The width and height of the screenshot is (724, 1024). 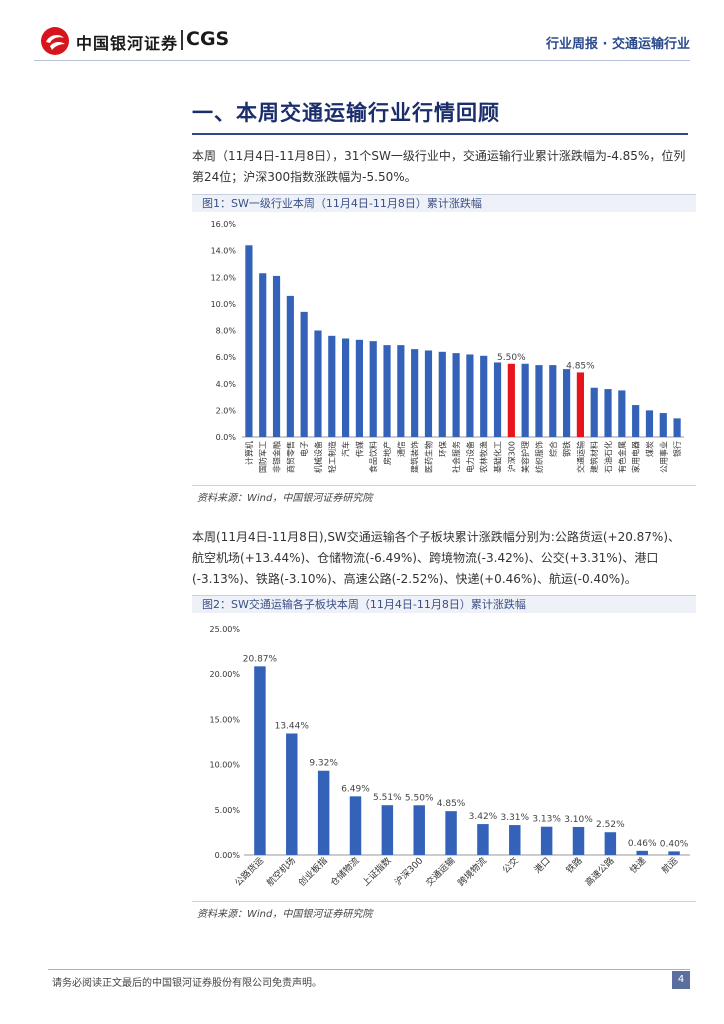 What do you see at coordinates (483, 817) in the screenshot?
I see `data-label: 3.42%` at bounding box center [483, 817].